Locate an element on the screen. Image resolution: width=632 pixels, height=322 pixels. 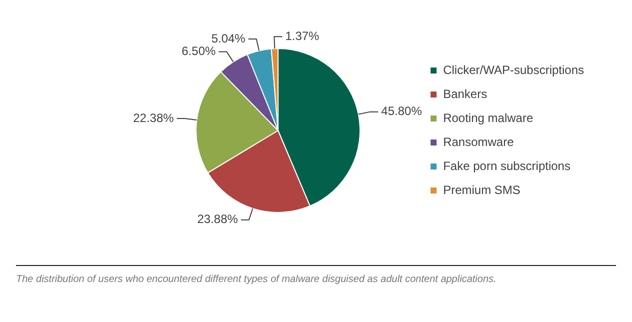
data-label: 6.50% is located at coordinates (199, 51).